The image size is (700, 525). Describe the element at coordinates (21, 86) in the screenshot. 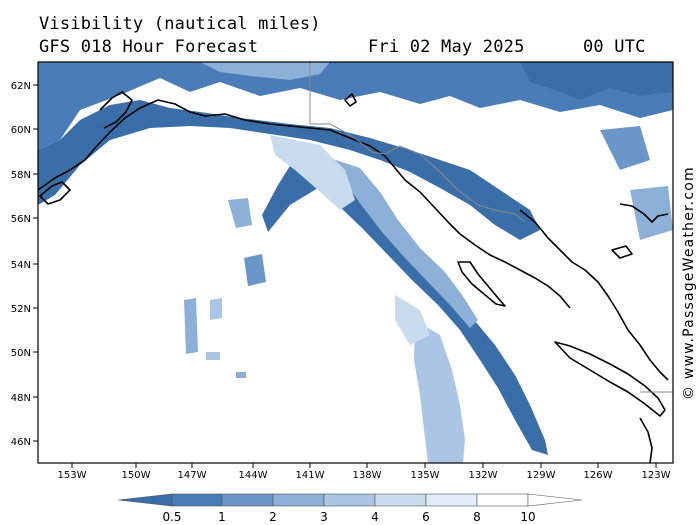

I see `lat-label: 62N` at that location.